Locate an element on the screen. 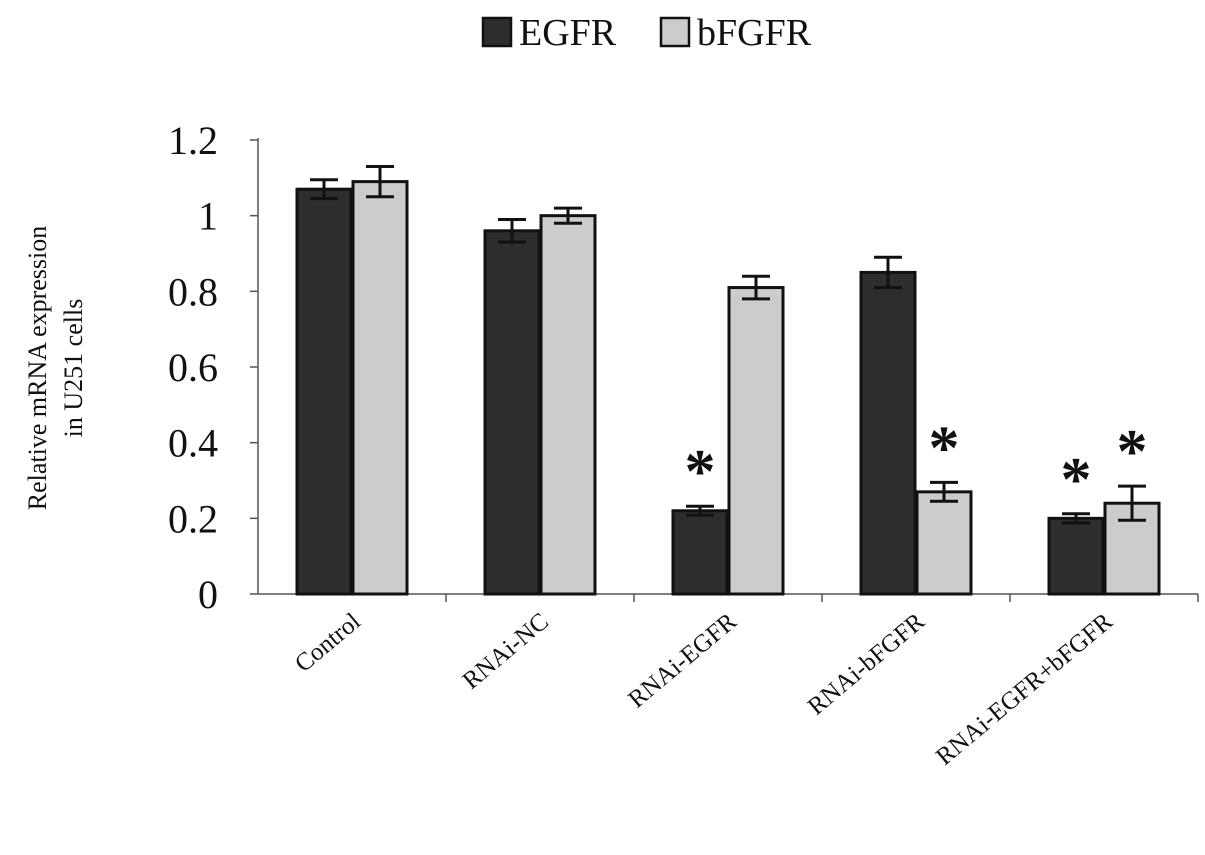 Image resolution: width=1205 pixels, height=855 pixels. y-tick-label: 1 is located at coordinates (208, 216).